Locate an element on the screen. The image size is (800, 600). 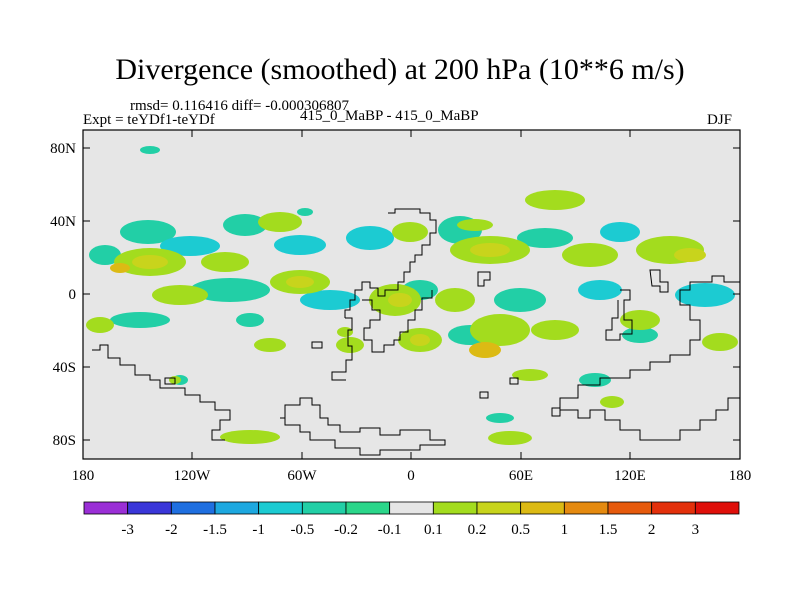
coastline-east-continent is located at coordinates (649, 358).